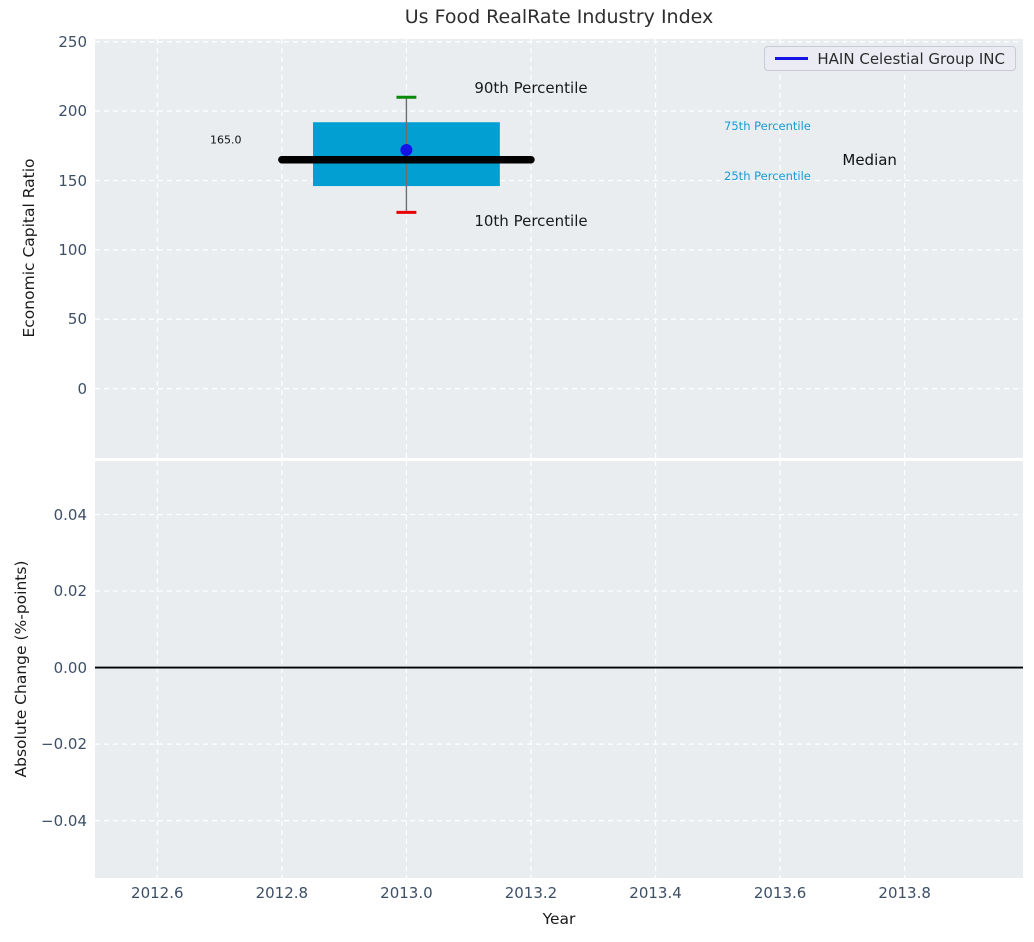  I want to click on y-tick-label: 250, so click(72, 41).